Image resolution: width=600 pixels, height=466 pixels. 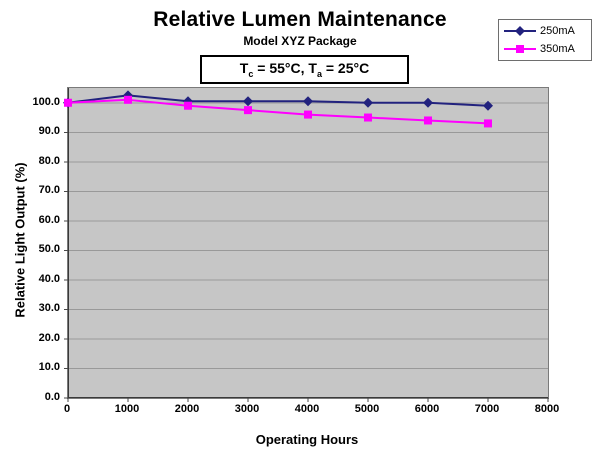 What do you see at coordinates (278, 100) in the screenshot?
I see `series-line-250mA` at bounding box center [278, 100].